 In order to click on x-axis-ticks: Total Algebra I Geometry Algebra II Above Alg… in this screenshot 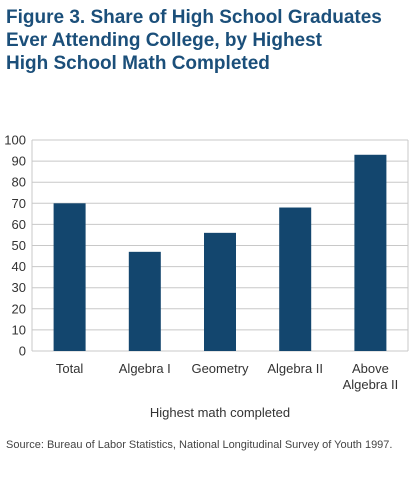, I will do `click(227, 376)`.